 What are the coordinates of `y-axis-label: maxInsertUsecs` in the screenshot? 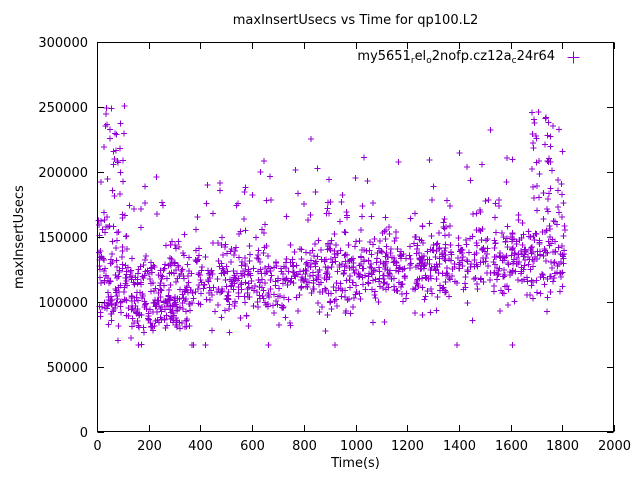 It's located at (19, 237).